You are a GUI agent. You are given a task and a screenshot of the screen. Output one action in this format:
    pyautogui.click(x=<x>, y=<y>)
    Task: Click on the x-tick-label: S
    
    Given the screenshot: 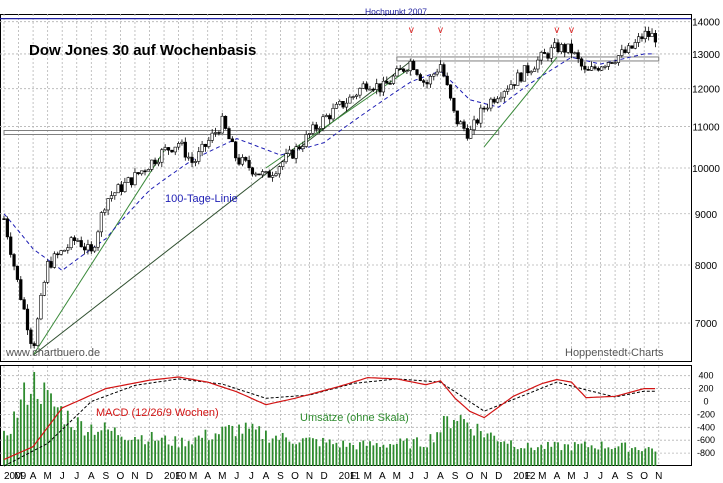 What is the action you would take?
    pyautogui.click(x=455, y=476)
    